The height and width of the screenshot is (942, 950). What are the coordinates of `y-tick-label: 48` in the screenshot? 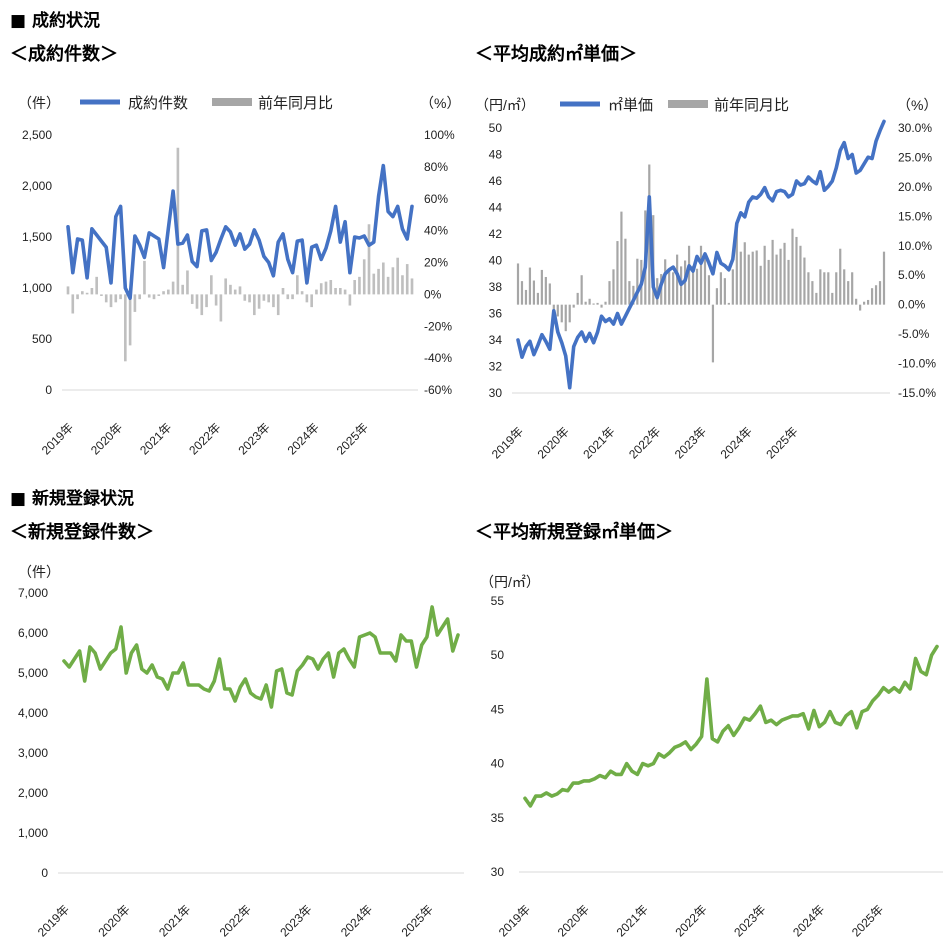 It's located at (496, 155).